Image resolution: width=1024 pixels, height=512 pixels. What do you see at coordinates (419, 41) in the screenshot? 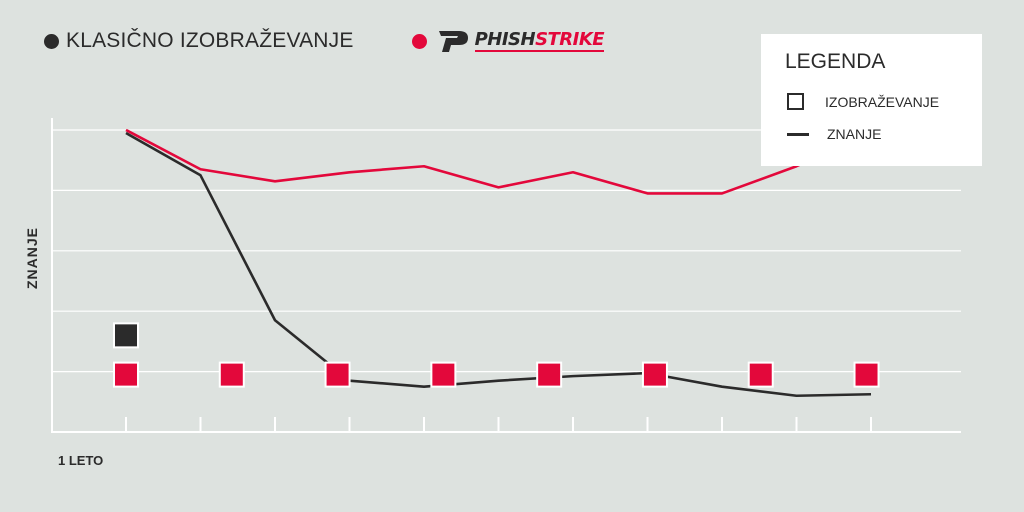
I see `brand-series-dot` at bounding box center [419, 41].